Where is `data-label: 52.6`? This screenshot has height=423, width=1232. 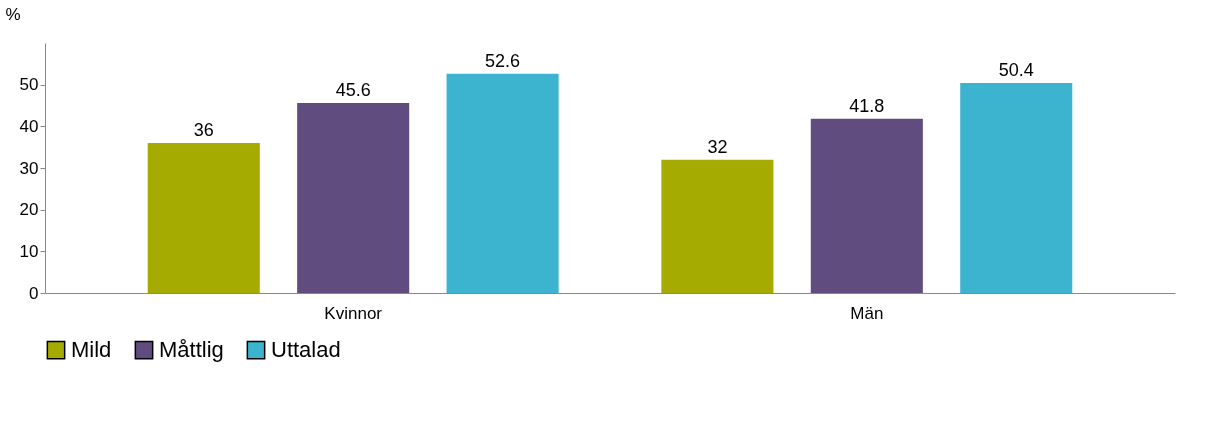
data-label: 52.6 is located at coordinates (503, 60).